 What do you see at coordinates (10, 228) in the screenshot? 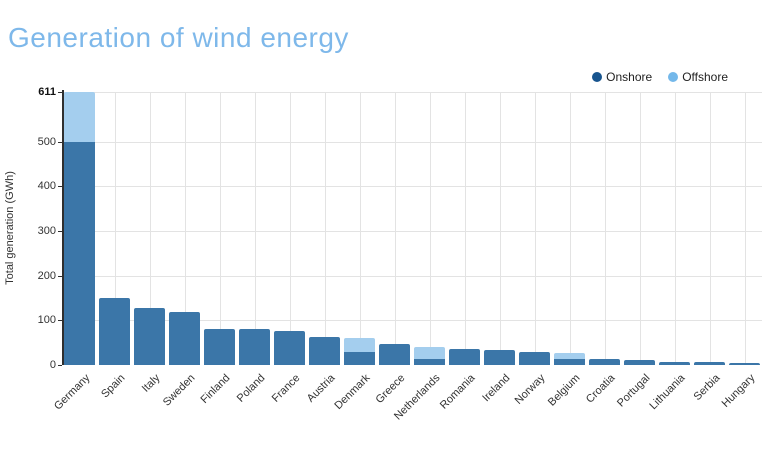
I see `y-axis-title: Total generation (GWh)` at bounding box center [10, 228].